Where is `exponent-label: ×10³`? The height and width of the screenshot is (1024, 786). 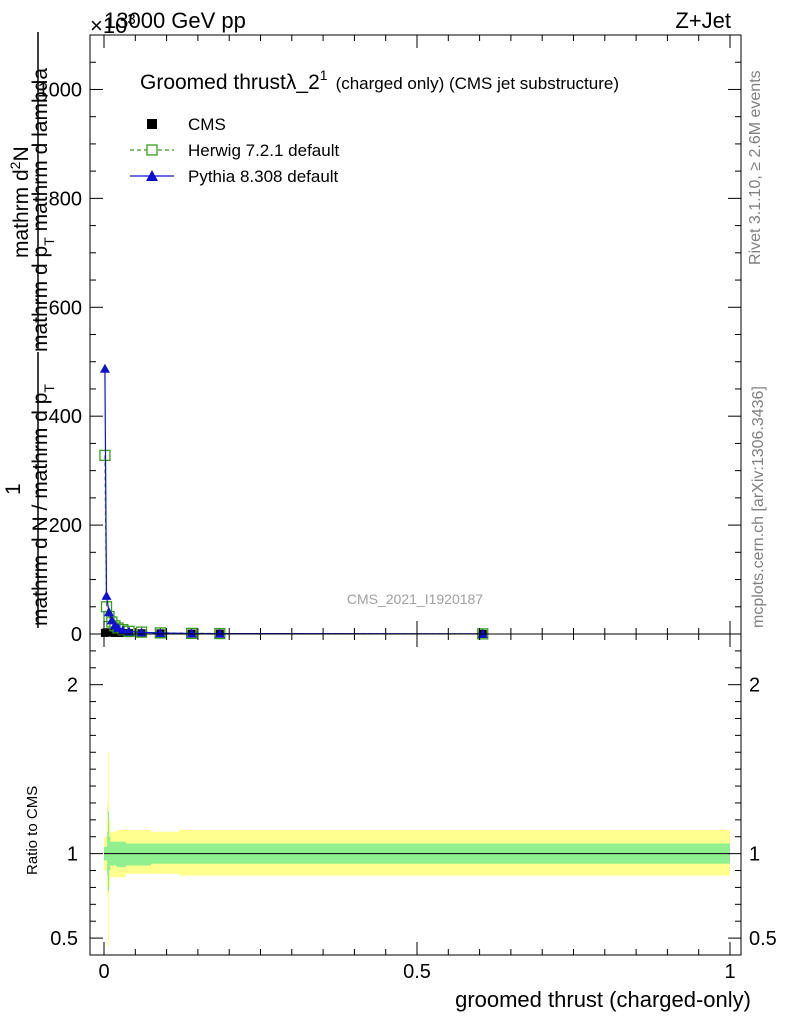 exponent-label: ×10³ is located at coordinates (113, 24).